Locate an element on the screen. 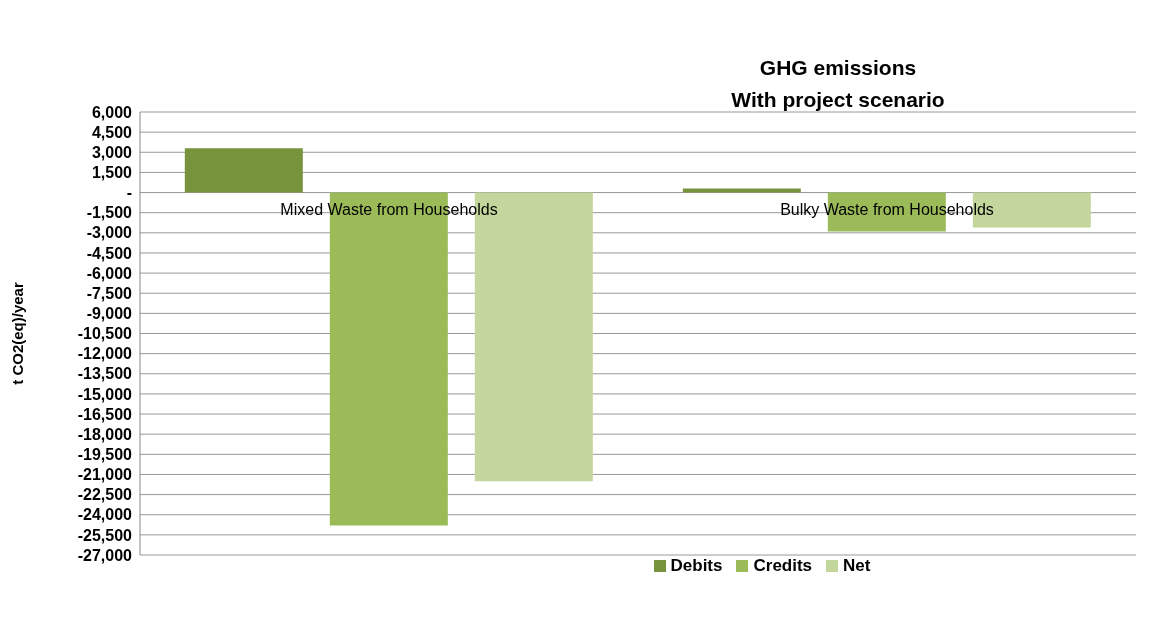 The image size is (1164, 634). x-tick-label: Mixed Waste from Households is located at coordinates (389, 209).